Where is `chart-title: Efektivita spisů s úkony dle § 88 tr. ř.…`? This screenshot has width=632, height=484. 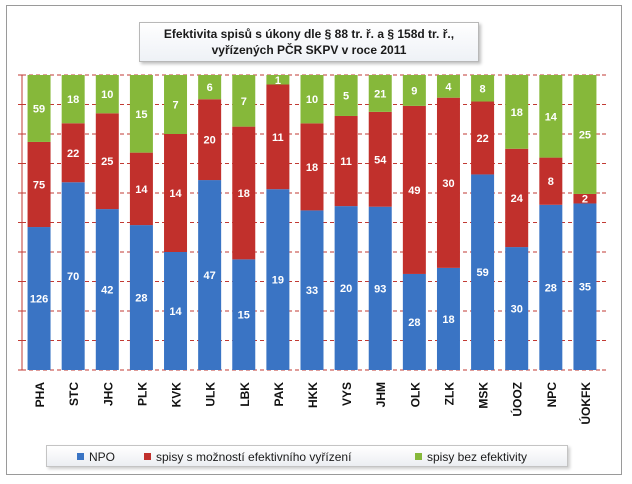
chart-title: Efektivita spisů s úkony dle § 88 tr. ř.… is located at coordinates (309, 42).